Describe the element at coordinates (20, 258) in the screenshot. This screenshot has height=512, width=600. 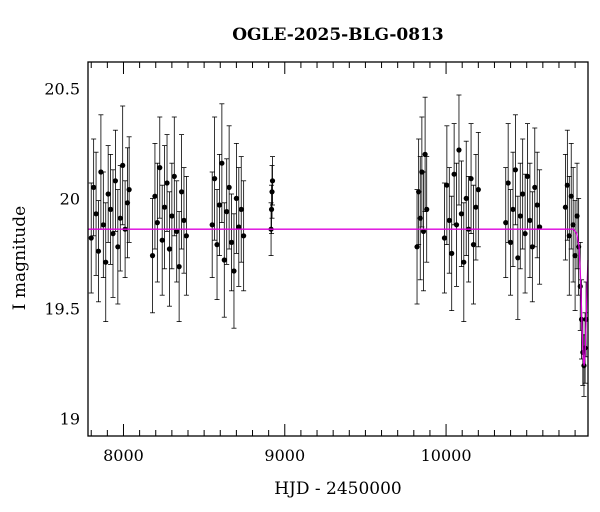
I see `y-axis-label: I magnitude` at that location.